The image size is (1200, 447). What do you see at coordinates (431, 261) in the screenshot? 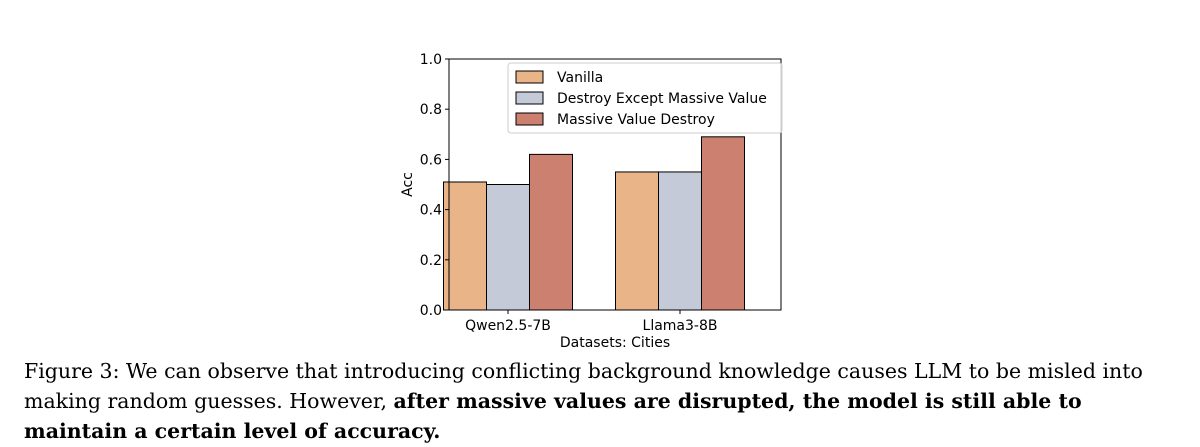
I see `y-tick-label: 0.2` at bounding box center [431, 261].